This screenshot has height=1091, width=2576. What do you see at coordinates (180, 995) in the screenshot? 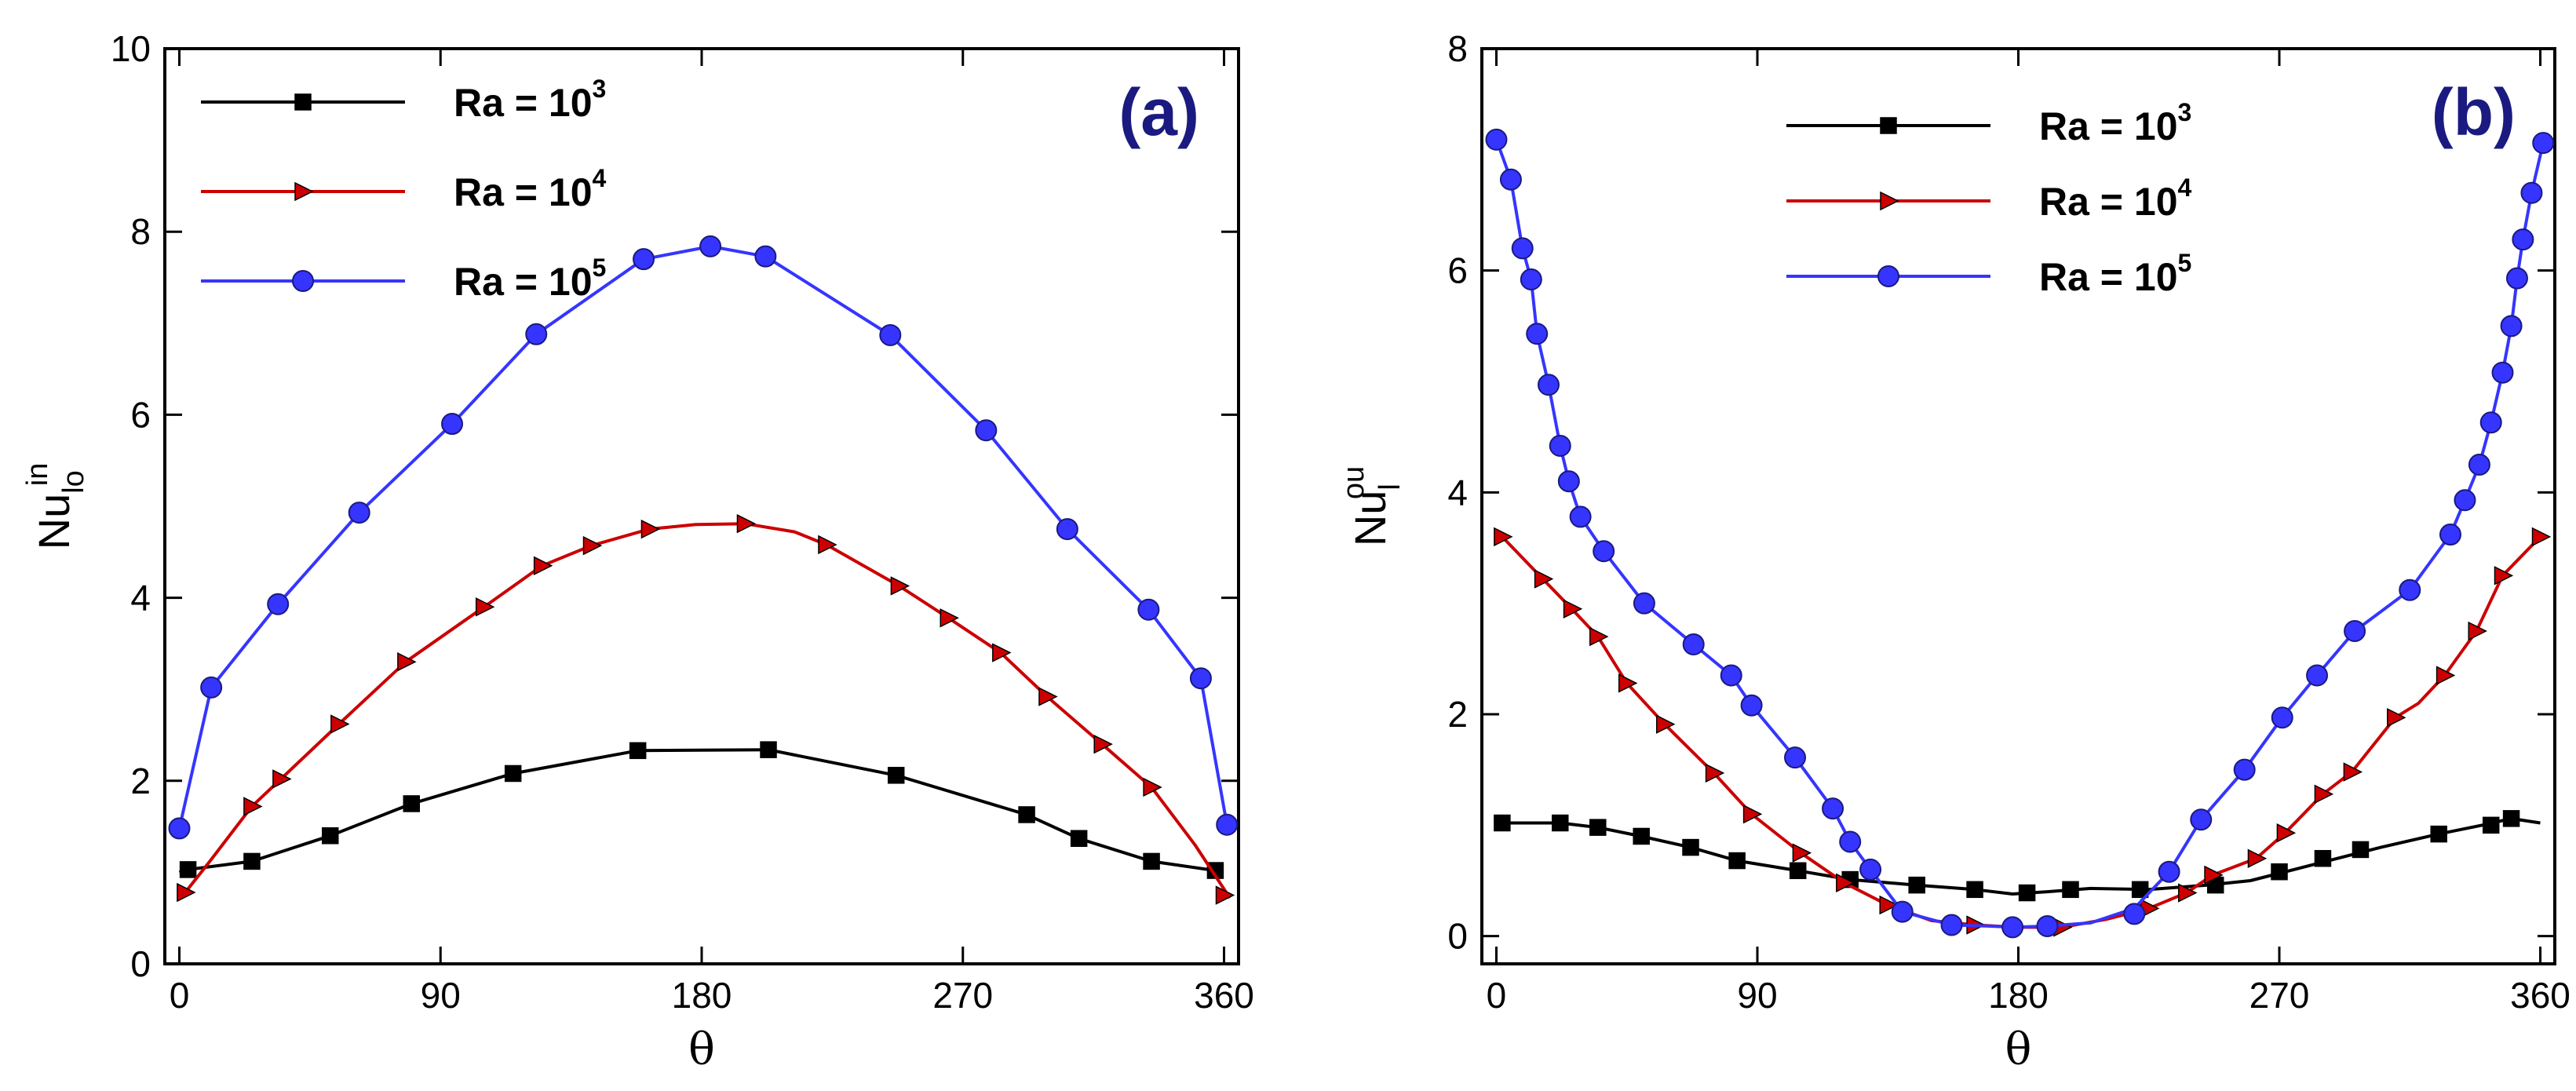
I see `x-tick-label: 0` at bounding box center [180, 995].